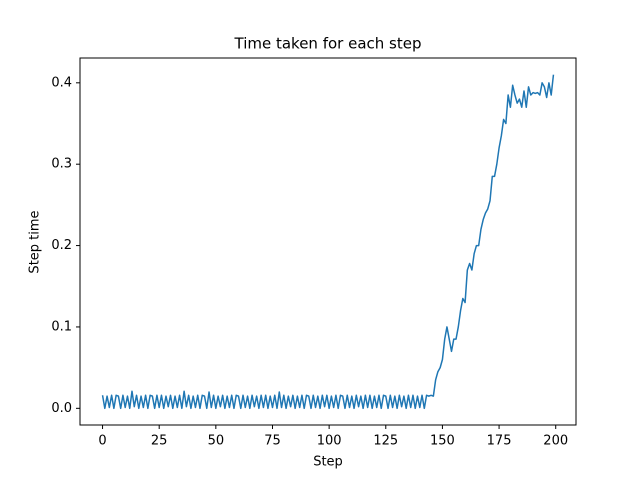 Image resolution: width=640 pixels, height=480 pixels. I want to click on x-tick-label: 75, so click(272, 441).